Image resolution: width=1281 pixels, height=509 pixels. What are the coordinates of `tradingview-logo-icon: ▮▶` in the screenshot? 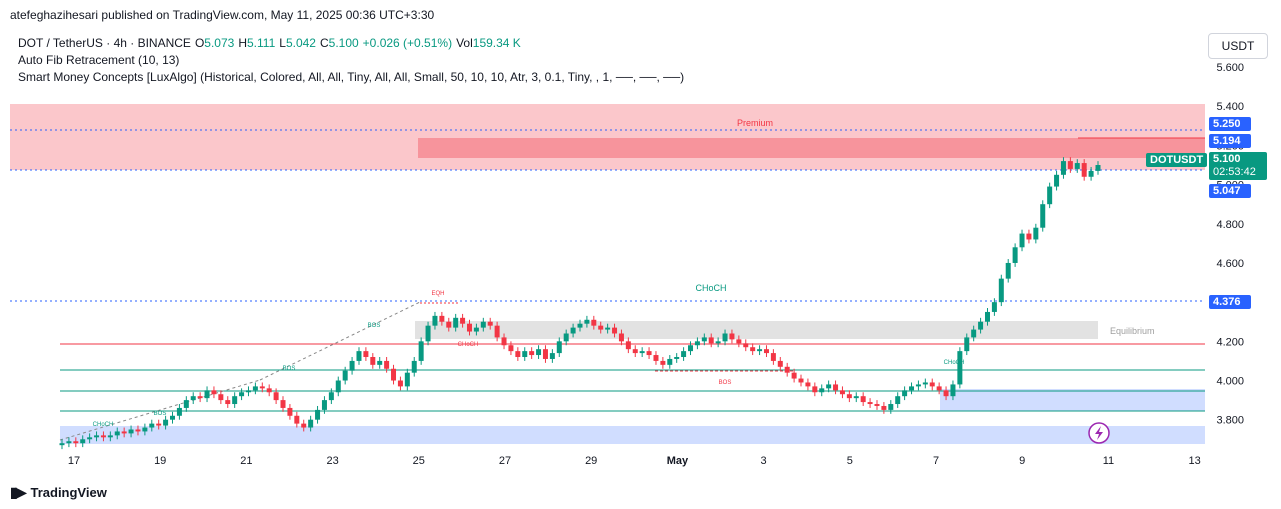 It's located at (18, 492).